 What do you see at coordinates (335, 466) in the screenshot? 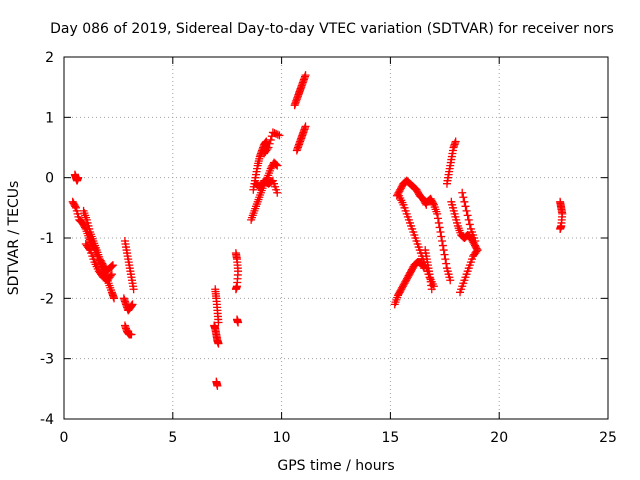
I see `x-axis-label: GPS time / hours` at bounding box center [335, 466].